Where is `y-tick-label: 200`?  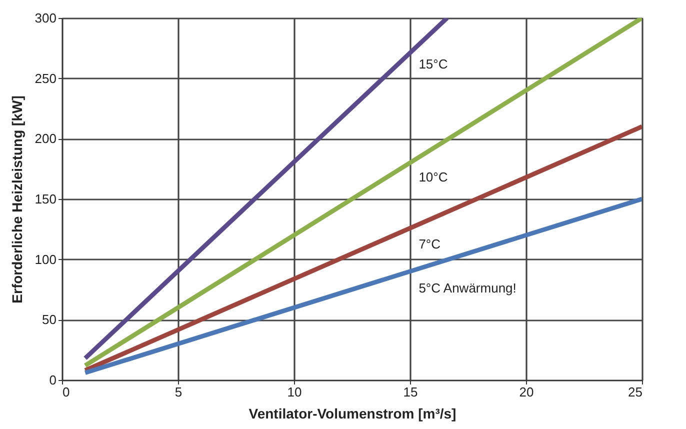
y-tick-label: 200 is located at coordinates (45, 138).